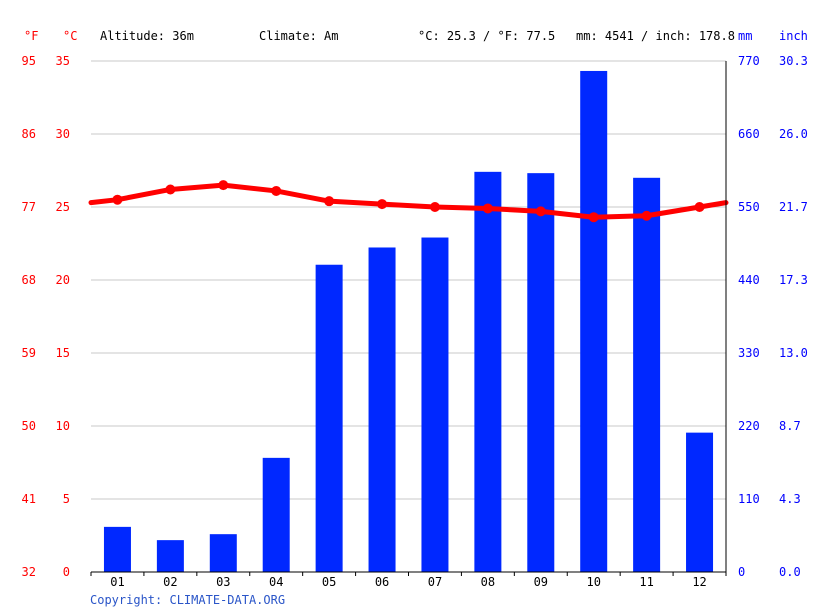 The width and height of the screenshot is (815, 611). What do you see at coordinates (593, 582) in the screenshot?
I see `month-tick-label: 10` at bounding box center [593, 582].